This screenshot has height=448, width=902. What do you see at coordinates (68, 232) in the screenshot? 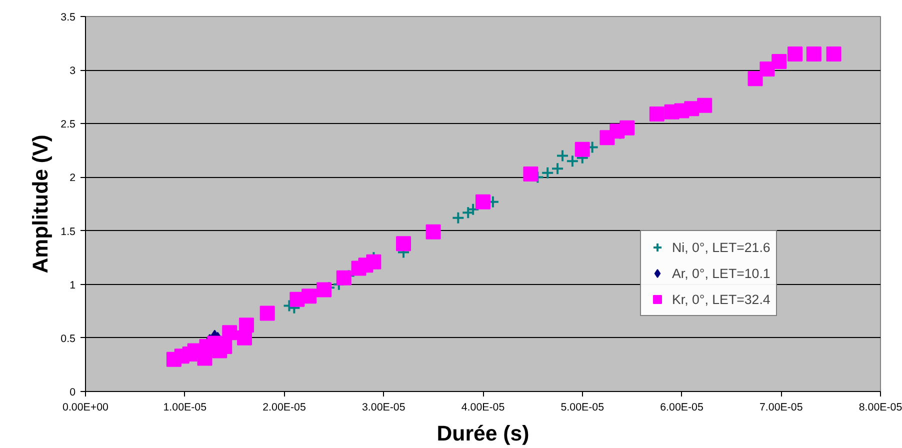
I see `y-tick-label: 1.5` at bounding box center [68, 232].